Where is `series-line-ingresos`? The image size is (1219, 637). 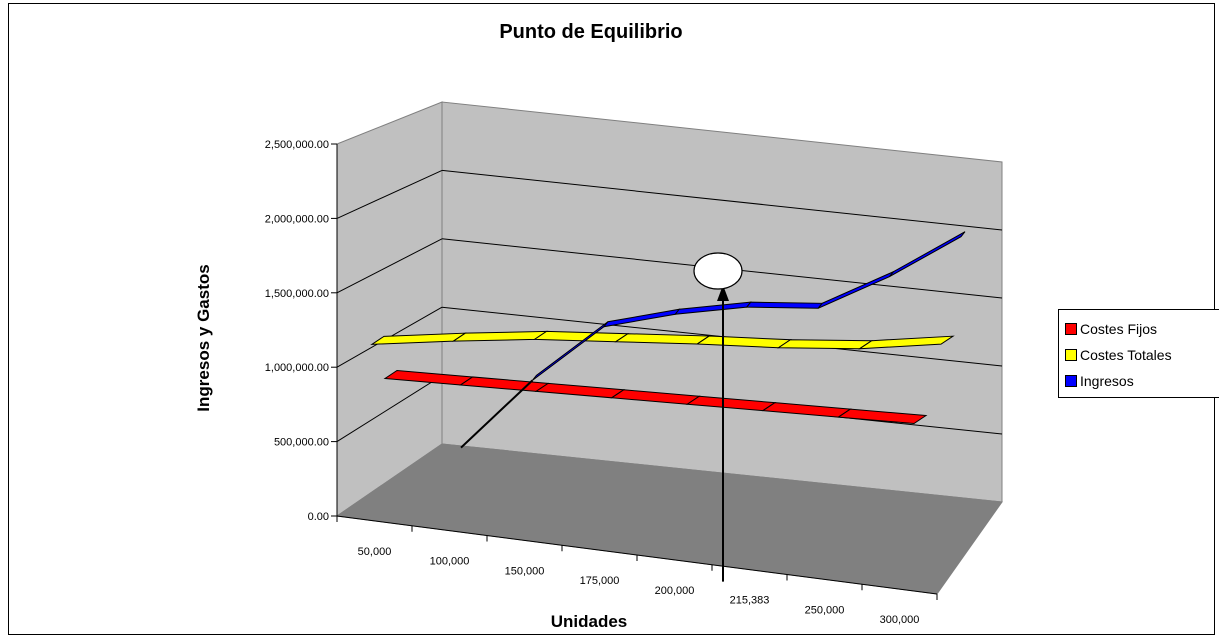
series-line-ingresos is located at coordinates (497, 414).